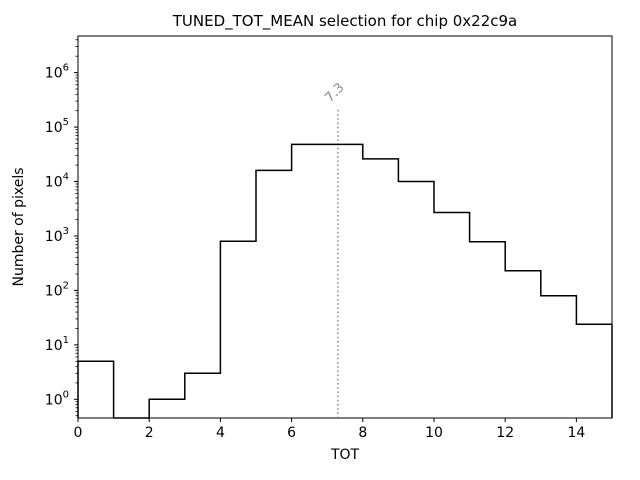  I want to click on x-tick-label: 8, so click(362, 433).